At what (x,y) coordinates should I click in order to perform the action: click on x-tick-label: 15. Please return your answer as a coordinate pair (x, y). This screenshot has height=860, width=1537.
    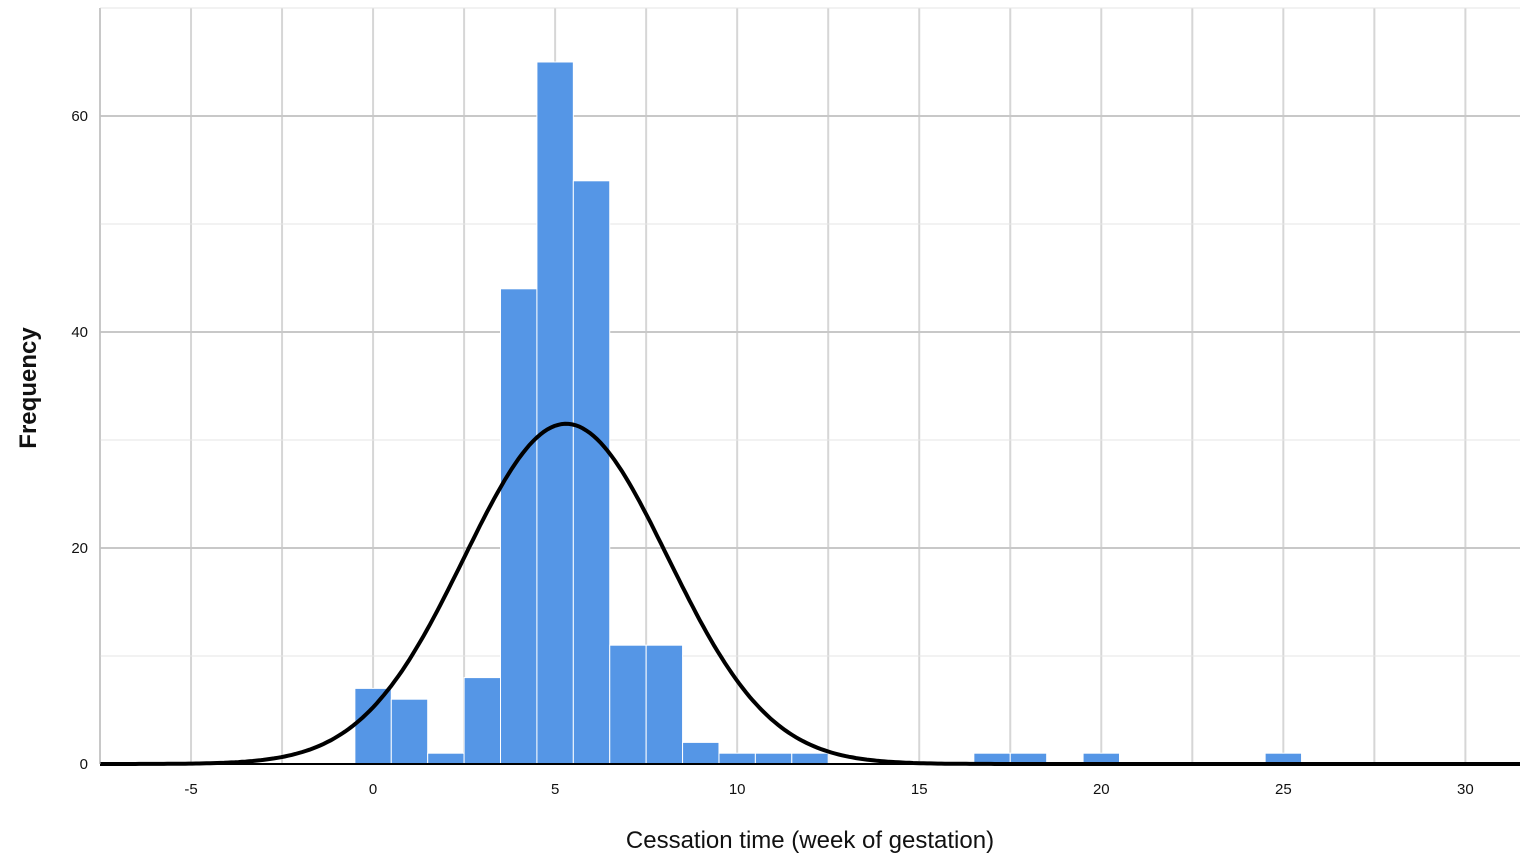
    Looking at the image, I should click on (919, 789).